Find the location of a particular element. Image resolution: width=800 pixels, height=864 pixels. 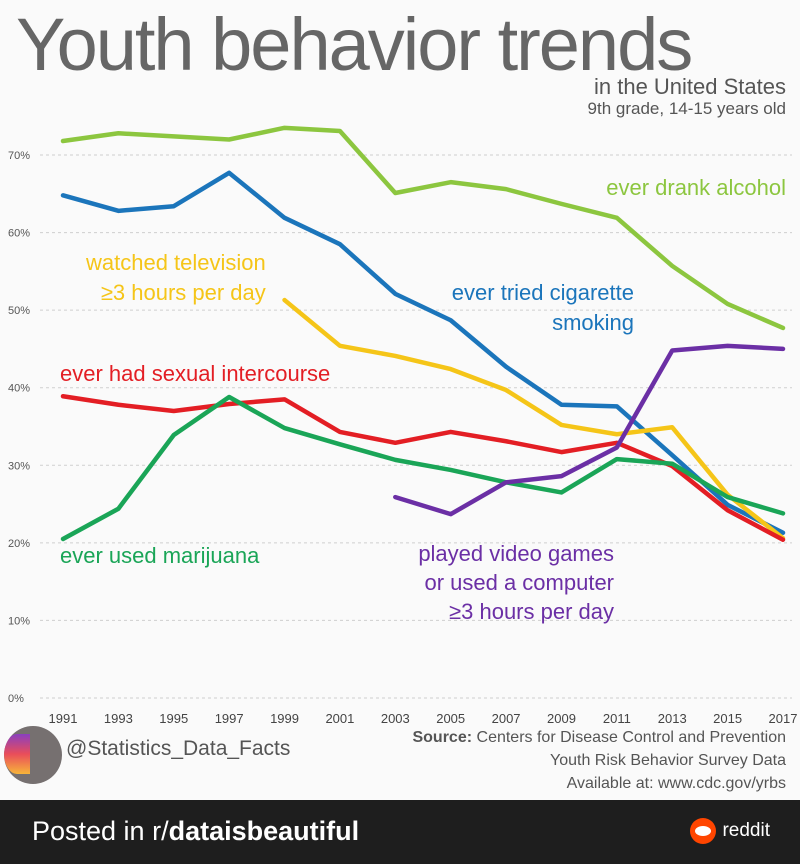

chart-subtitle-grade: 9th grade, 14-15 years old is located at coordinates (686, 108).